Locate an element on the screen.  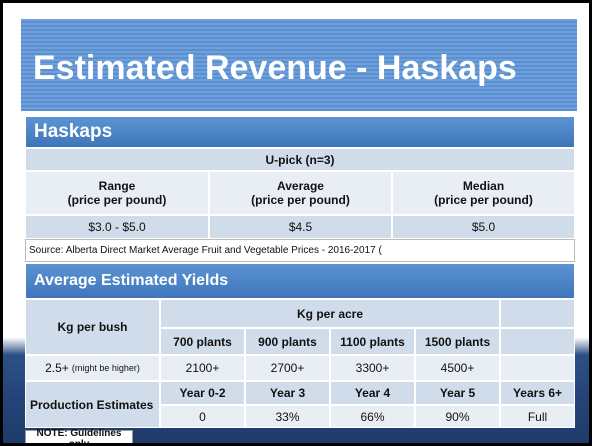
span-header: Kg per acre is located at coordinates (330, 313).